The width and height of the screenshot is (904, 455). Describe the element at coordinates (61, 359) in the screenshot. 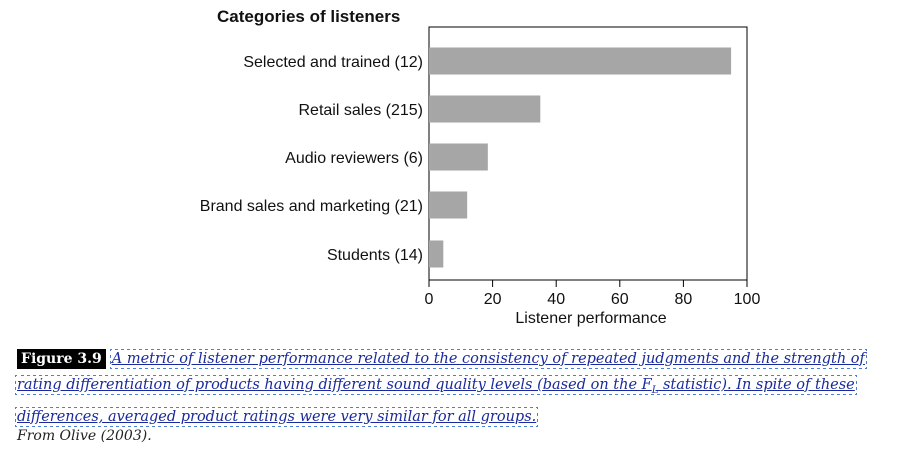

I see `figure-badge: Figure 3.9` at that location.